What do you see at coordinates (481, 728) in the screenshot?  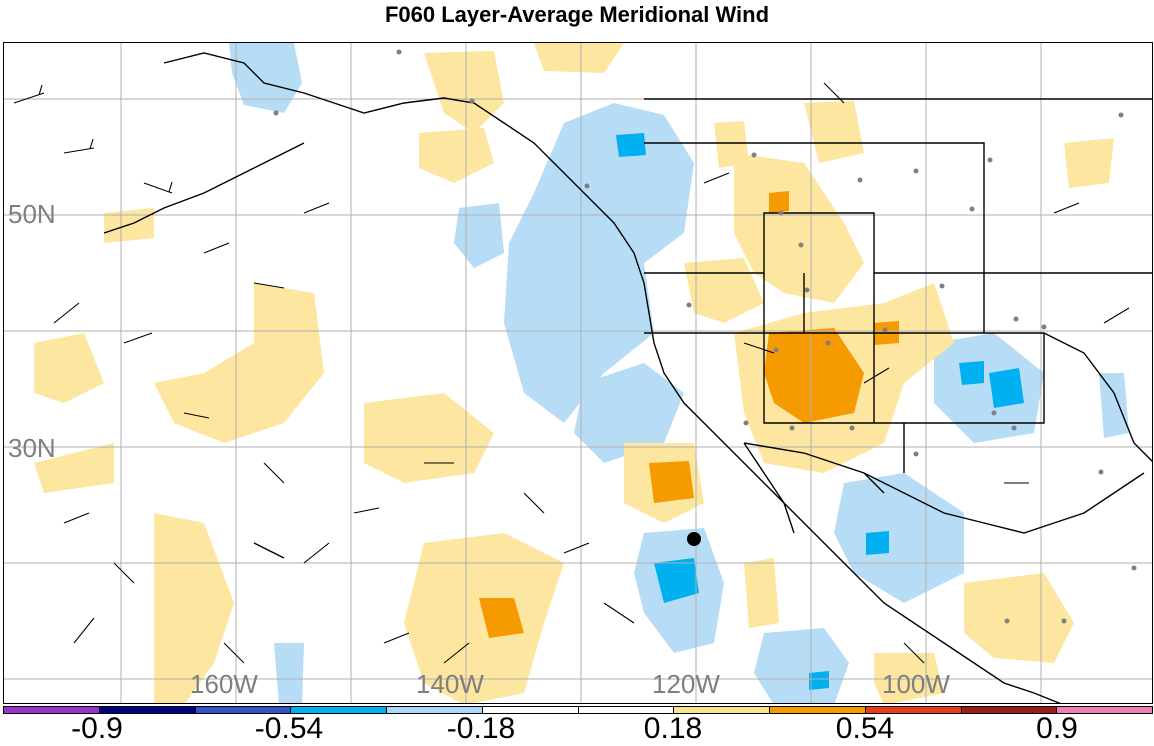 I see `colorbar-tick-neg-0-18: -0.18` at bounding box center [481, 728].